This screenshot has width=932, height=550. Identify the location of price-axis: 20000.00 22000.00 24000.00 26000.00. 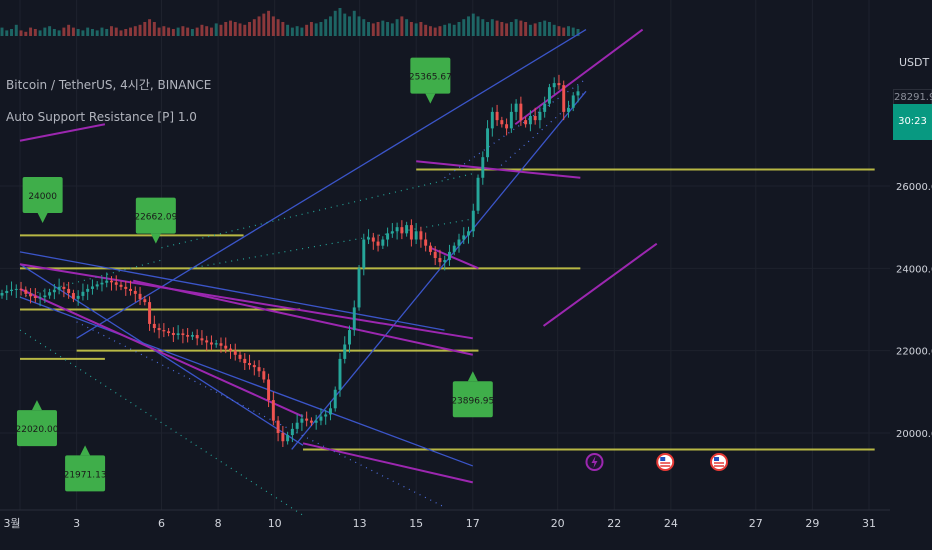
(911, 275).